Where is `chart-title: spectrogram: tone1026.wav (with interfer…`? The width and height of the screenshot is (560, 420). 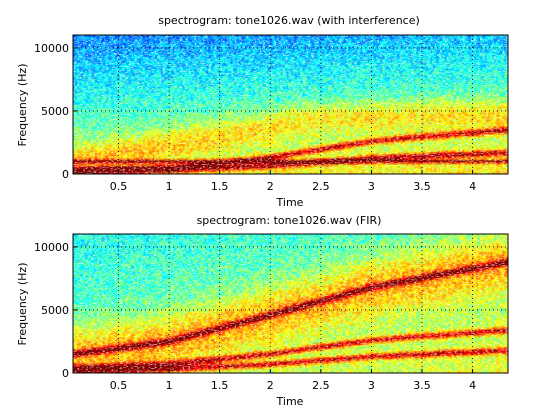 chart-title: spectrogram: tone1026.wav (with interfer… is located at coordinates (289, 20).